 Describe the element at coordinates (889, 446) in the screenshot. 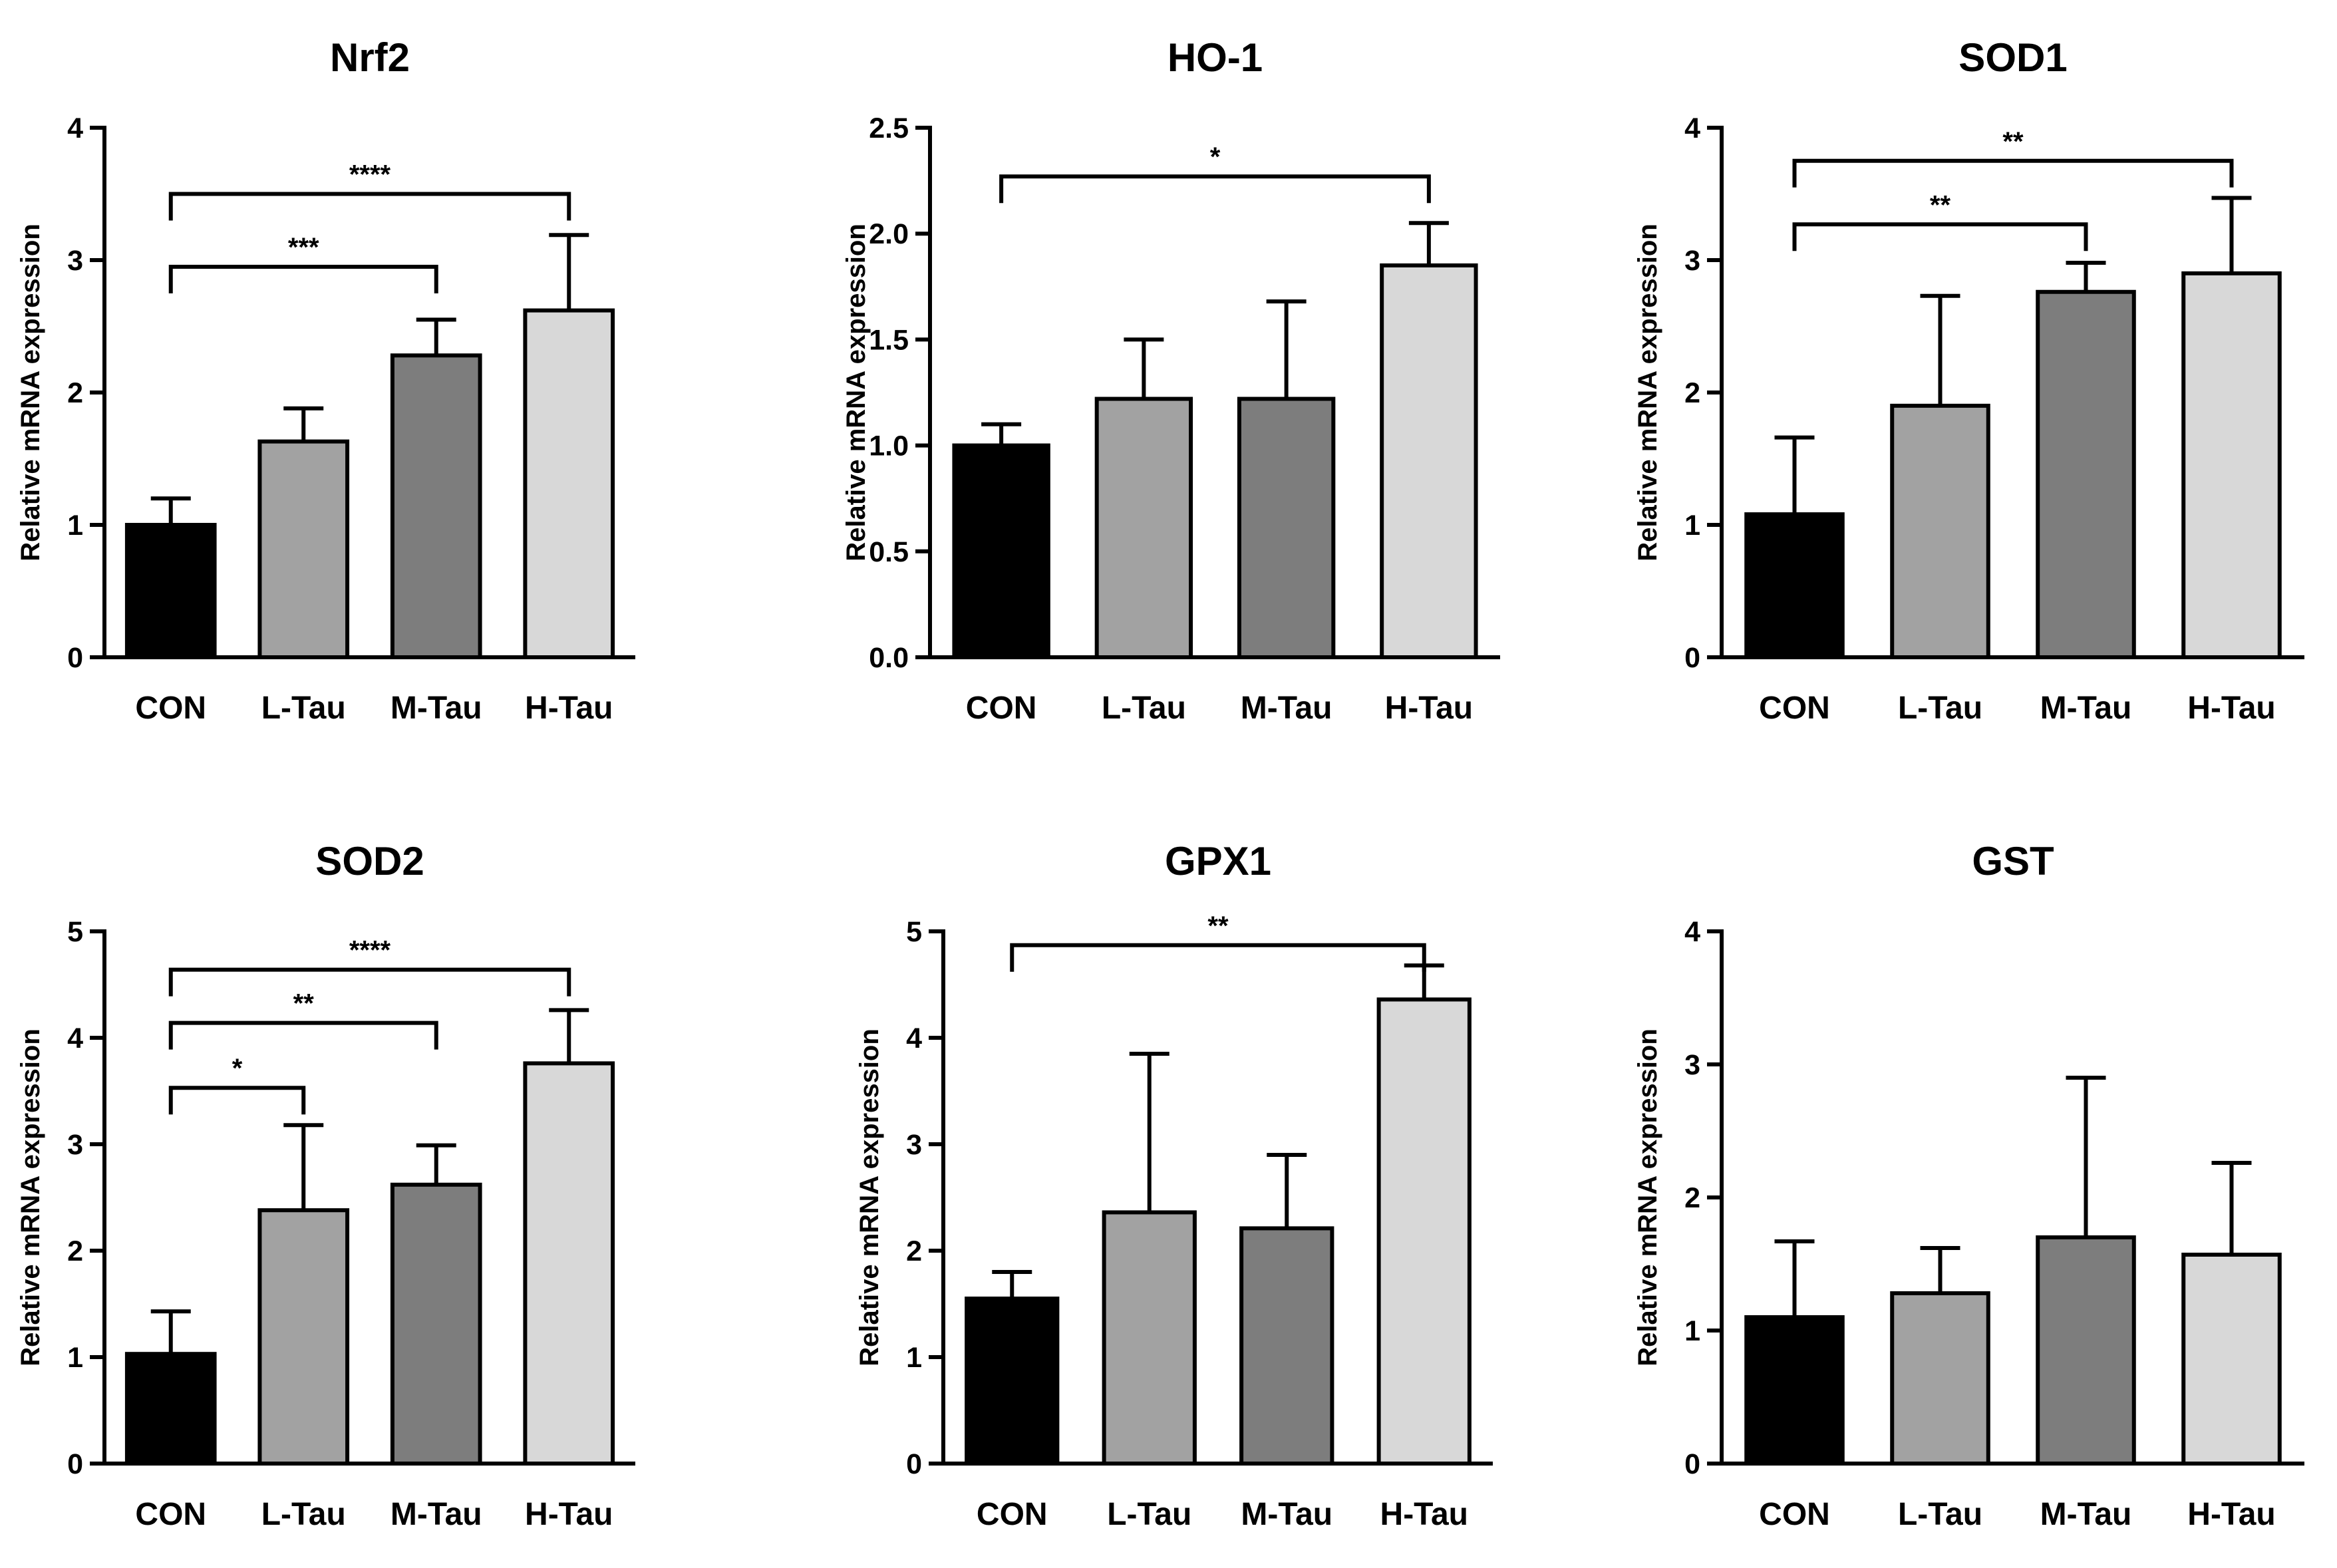

I see `y-tick-label: 1.0` at that location.